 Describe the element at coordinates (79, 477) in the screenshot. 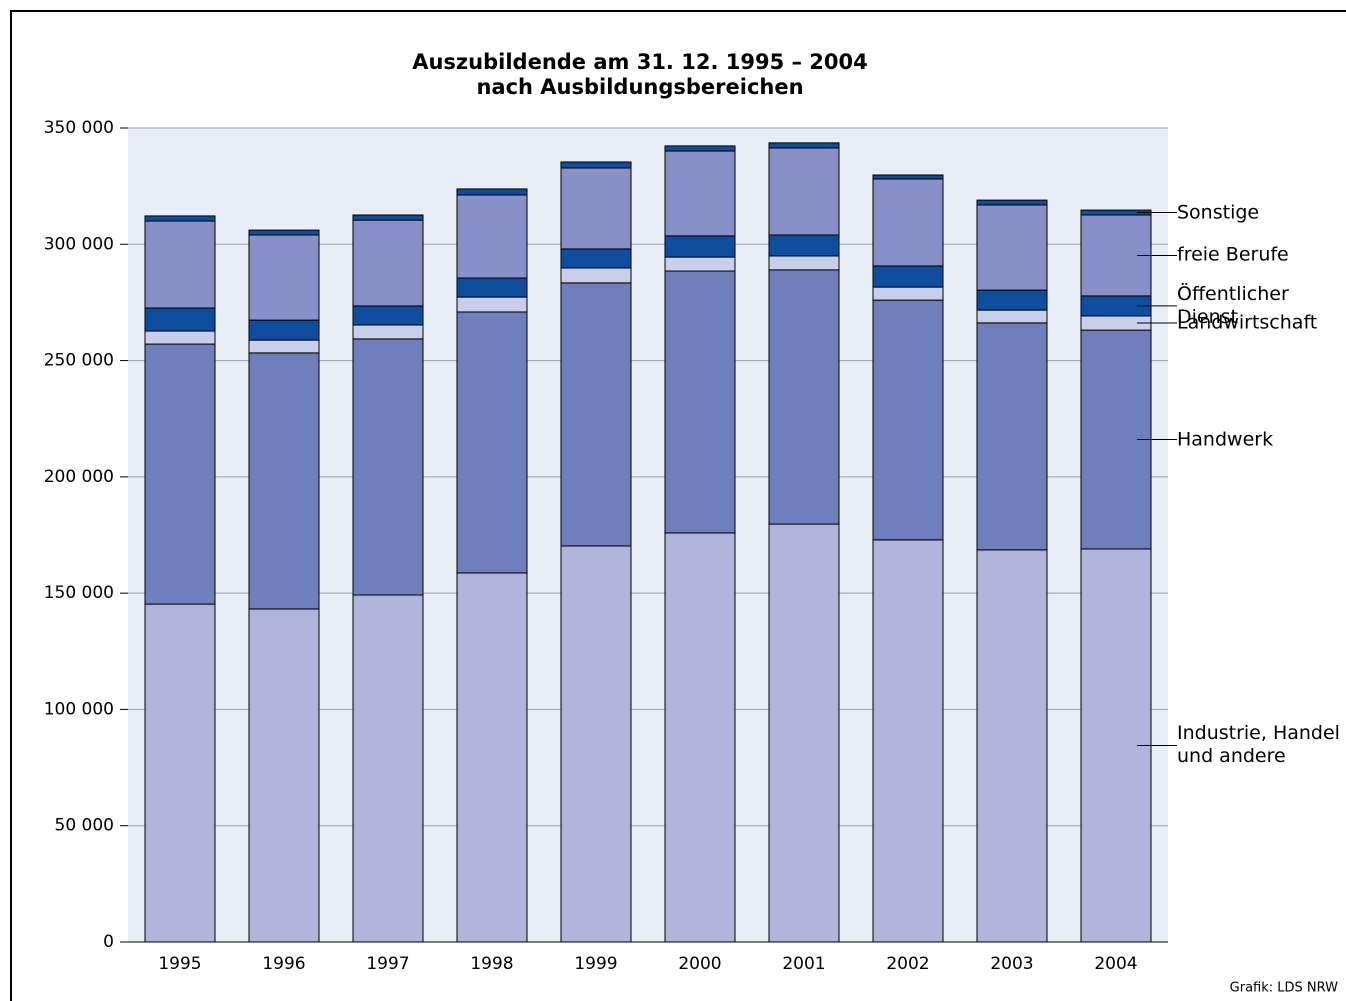

I see `y-tick-label: 200 000` at that location.